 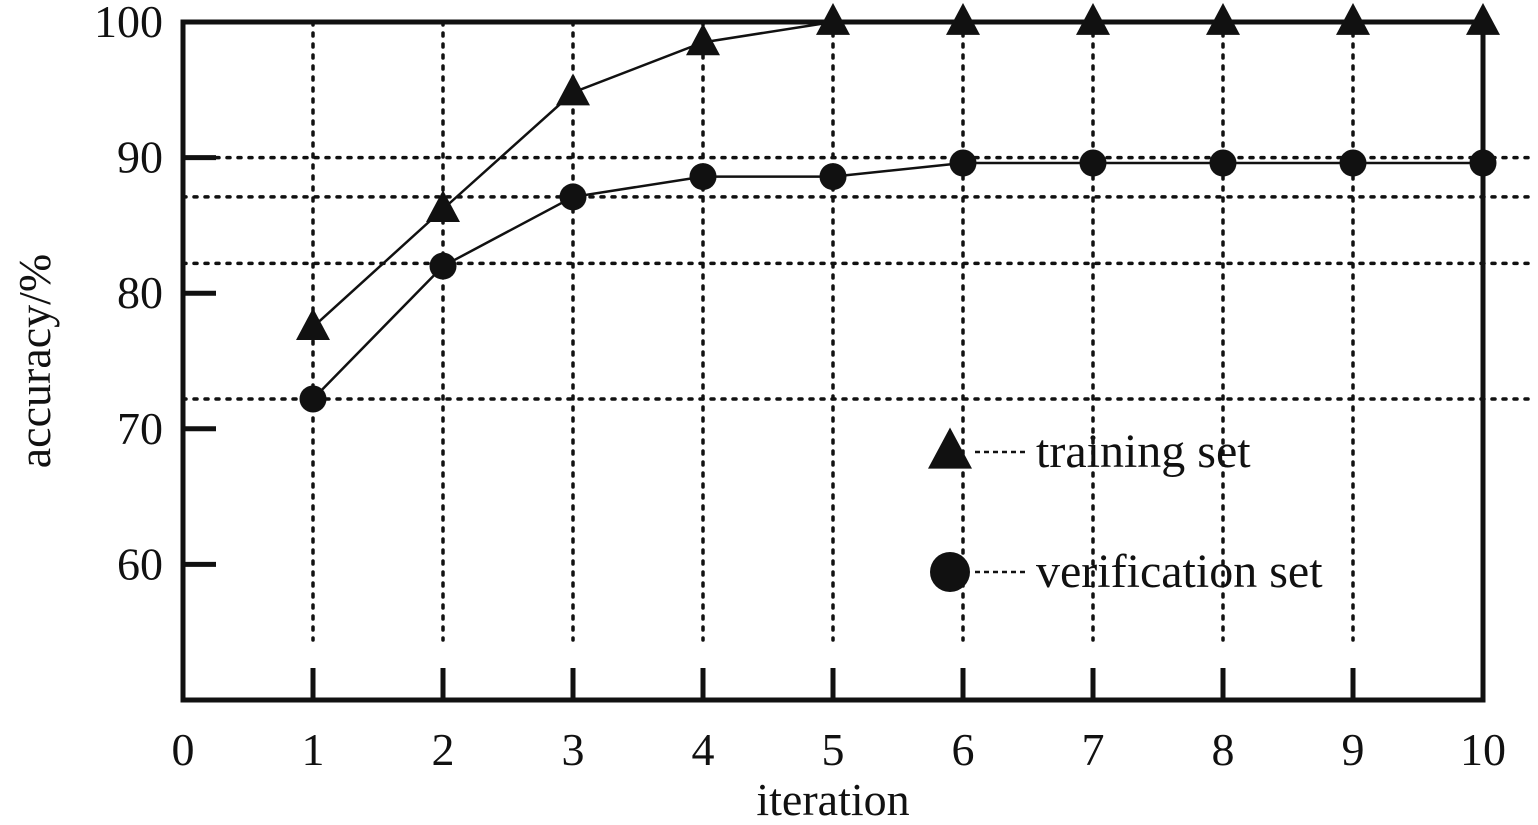 I want to click on x-tick-label: 10, so click(x=1483, y=749).